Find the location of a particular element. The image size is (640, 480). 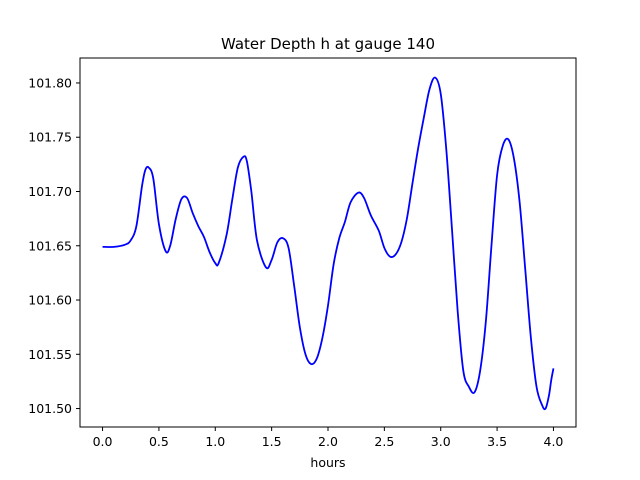

y-tick-label: 101.65 is located at coordinates (50, 245).